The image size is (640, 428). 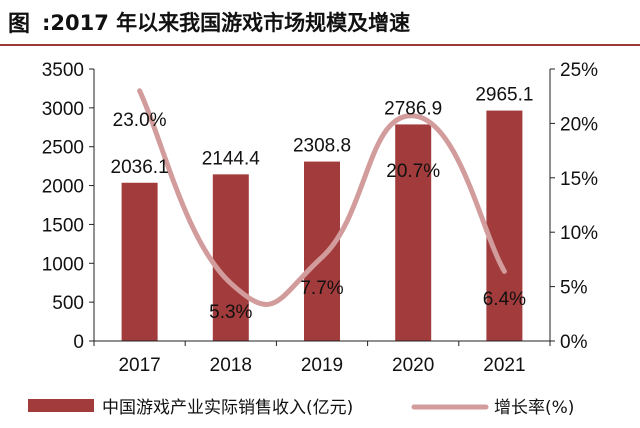 What do you see at coordinates (413, 171) in the screenshot?
I see `growth-value-label: 20.7%` at bounding box center [413, 171].